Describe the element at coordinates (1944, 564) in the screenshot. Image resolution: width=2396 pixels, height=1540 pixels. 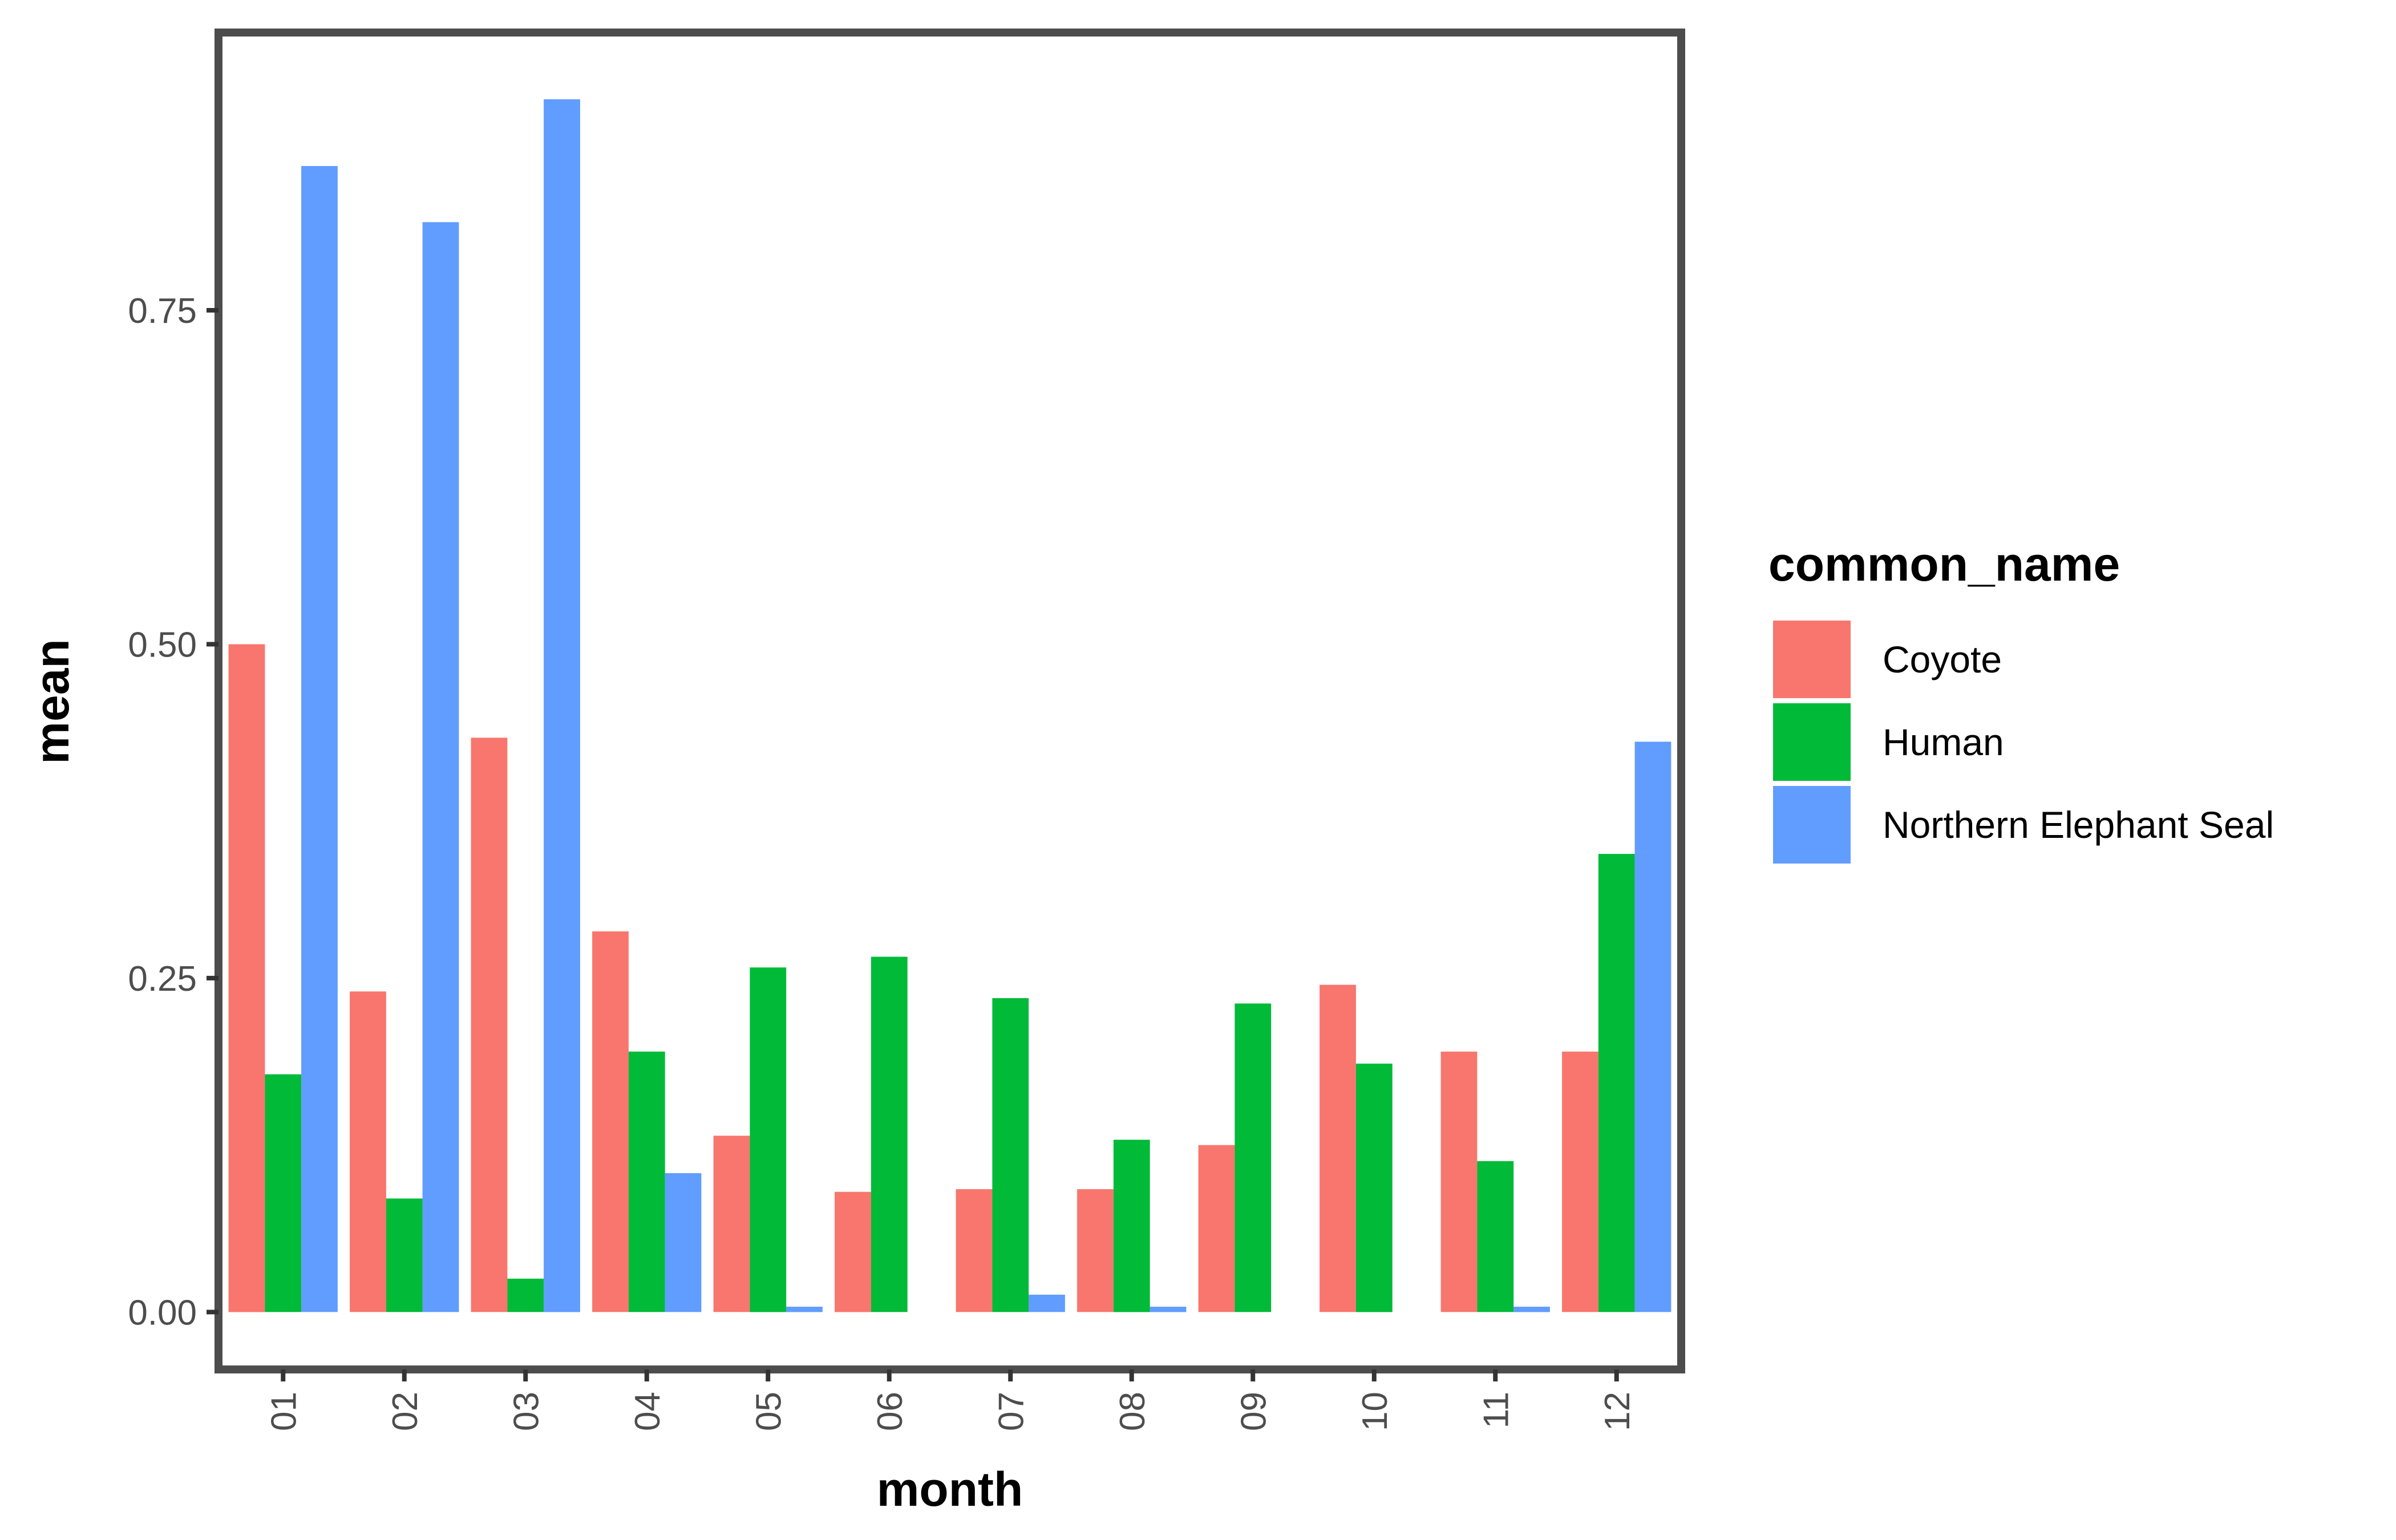
I see `legend-title: common_name` at that location.